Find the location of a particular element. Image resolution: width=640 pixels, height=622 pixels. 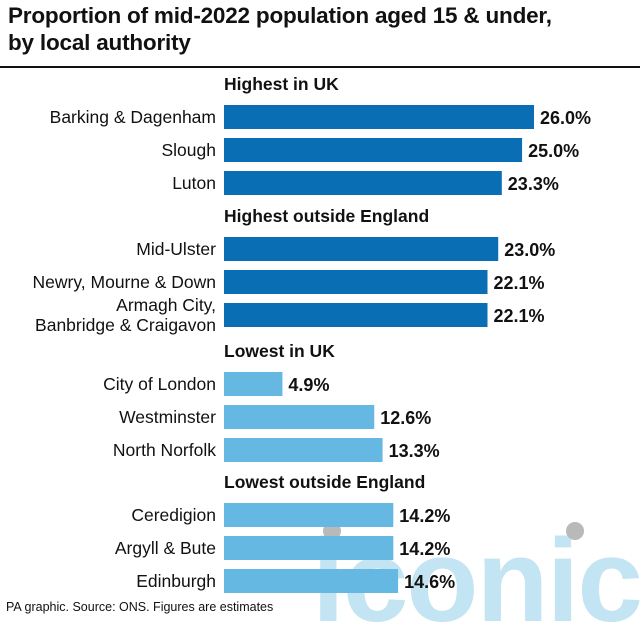

bar-city-of-london is located at coordinates (253, 384).